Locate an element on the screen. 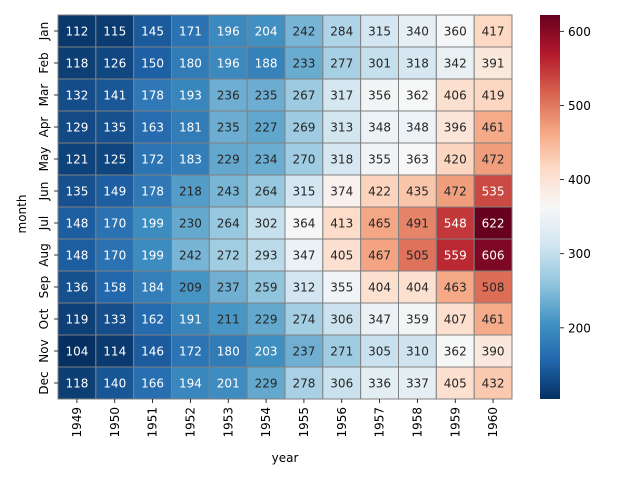 This screenshot has height=480, width=640. cell-value-label: 337 is located at coordinates (417, 384).